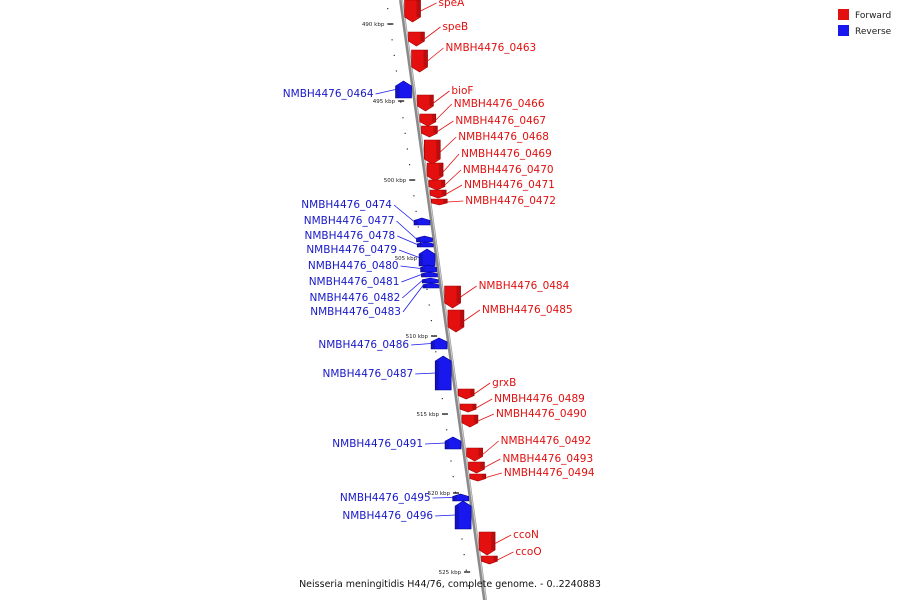 This screenshot has height=600, width=900. I want to click on gene-label: NMBH4476_0477, so click(349, 221).